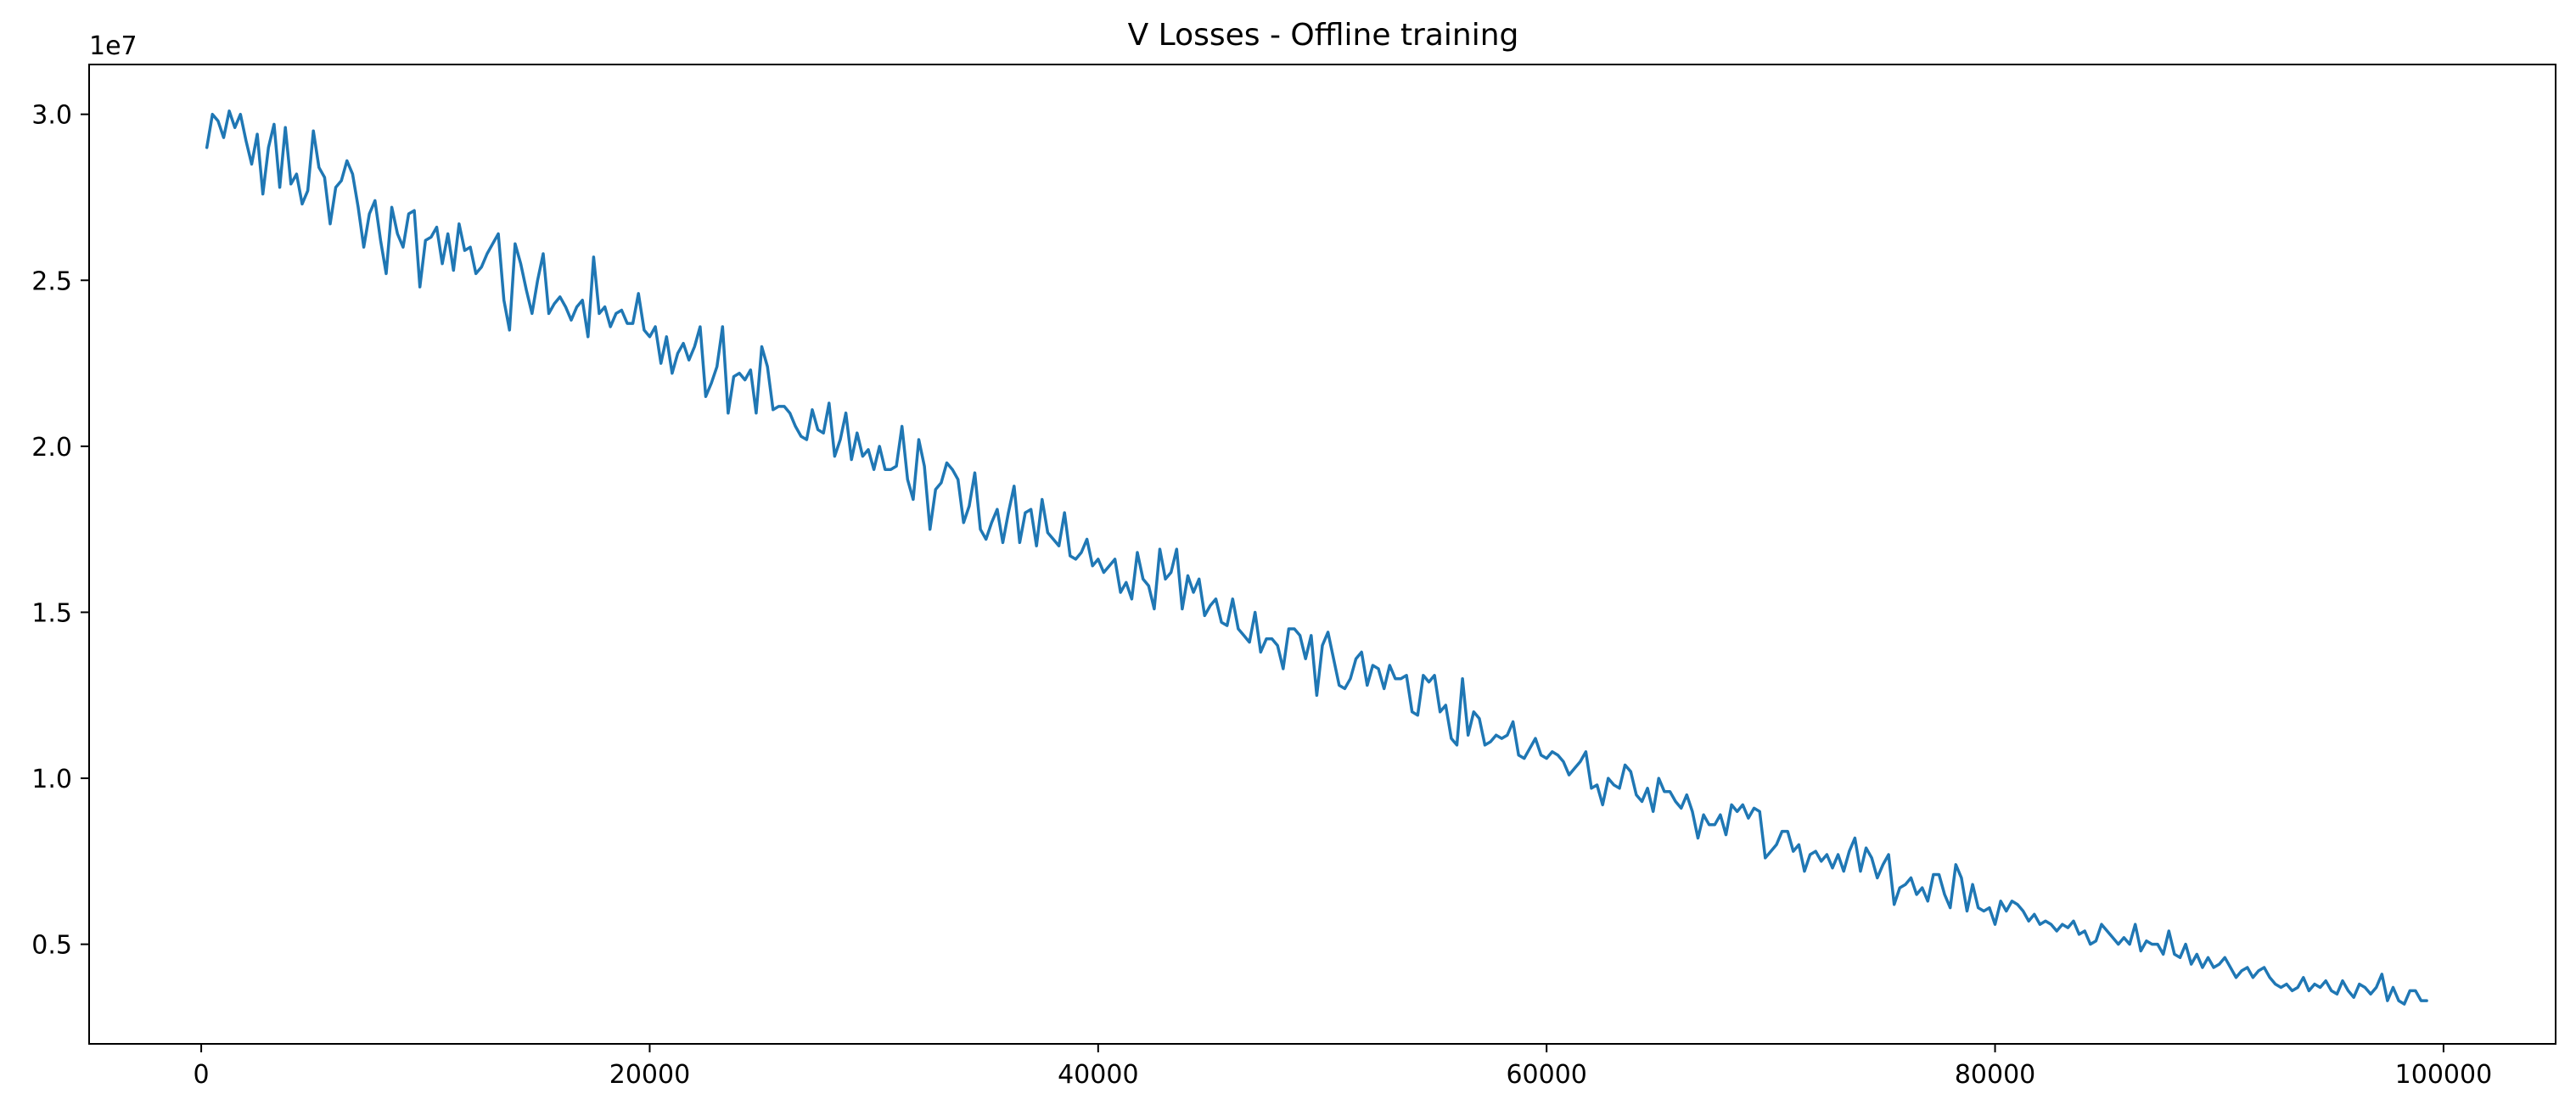 The height and width of the screenshot is (1116, 2576). What do you see at coordinates (1546, 1075) in the screenshot?
I see `x-tick-label: 60000` at bounding box center [1546, 1075].